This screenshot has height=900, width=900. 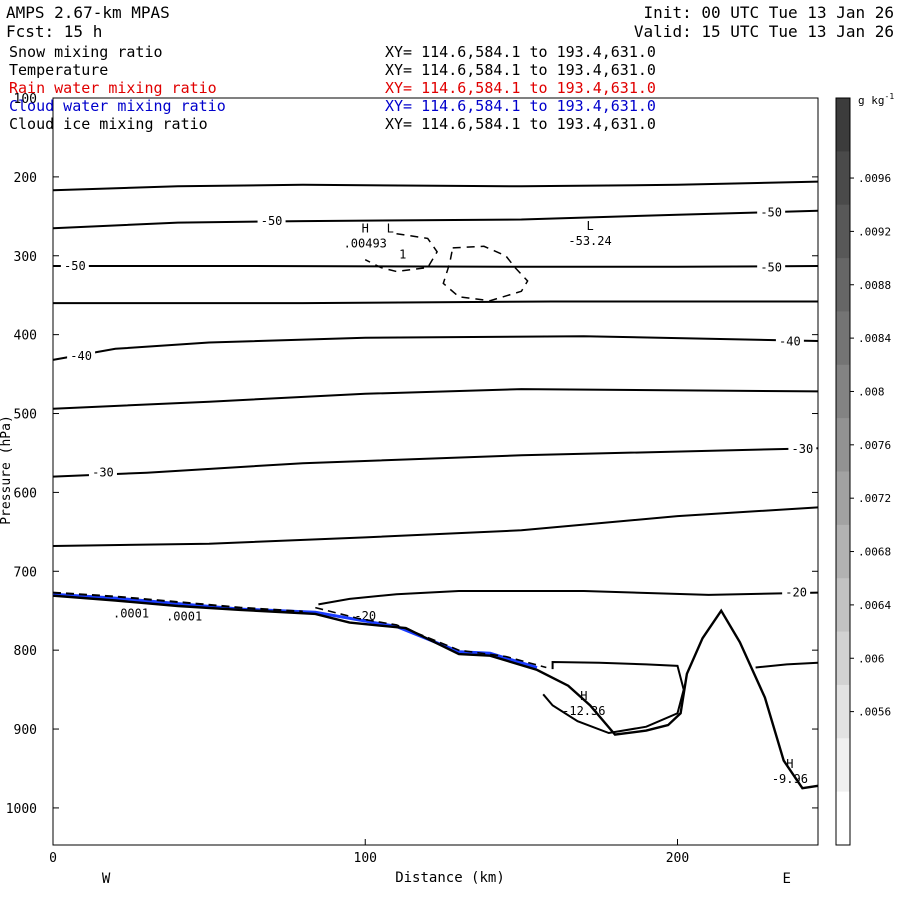 What do you see at coordinates (677, 858) in the screenshot?
I see `x-tick-label: 200` at bounding box center [677, 858].